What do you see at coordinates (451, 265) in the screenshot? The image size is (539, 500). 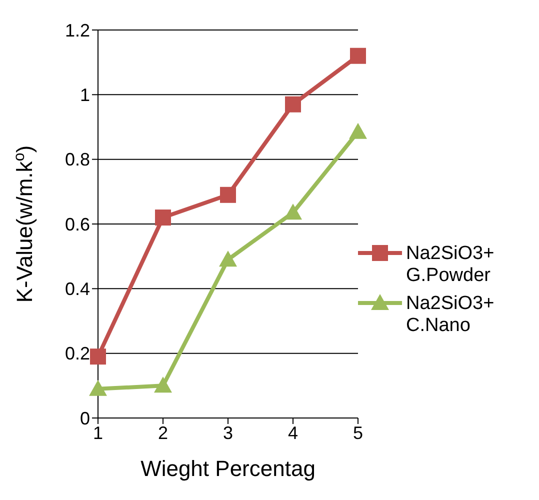 I see `legend-label: Na2SiO3+ G.Powder` at bounding box center [451, 265].